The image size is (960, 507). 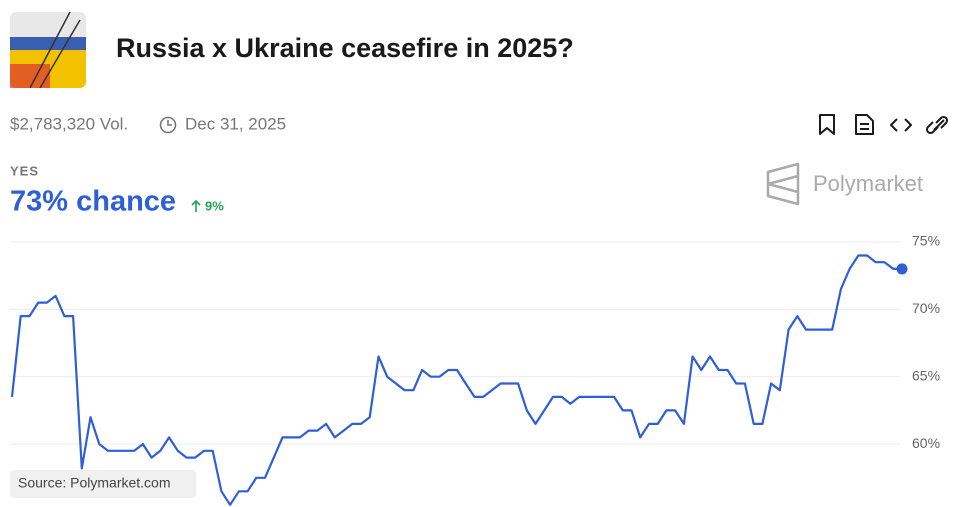 I want to click on last-point, so click(x=902, y=269).